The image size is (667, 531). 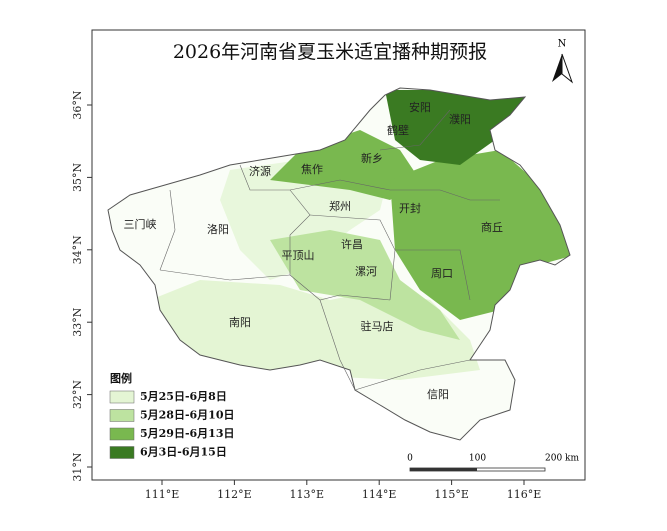 What do you see at coordinates (442, 273) in the screenshot?
I see `city-label: 周口` at bounding box center [442, 273].